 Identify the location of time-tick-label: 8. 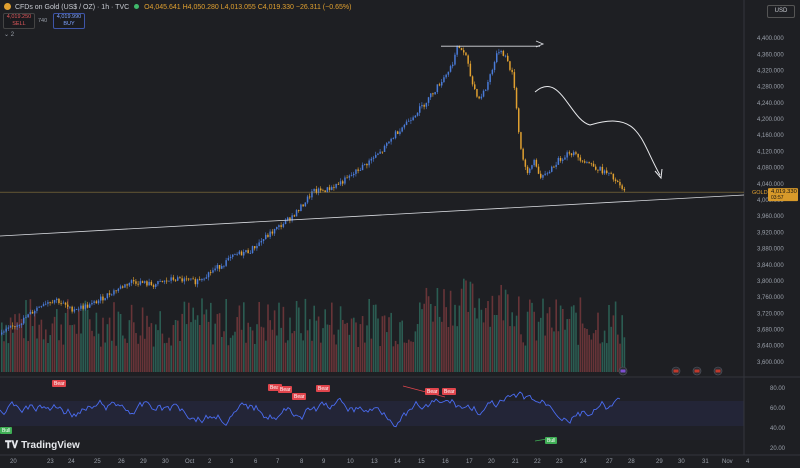
(302, 462).